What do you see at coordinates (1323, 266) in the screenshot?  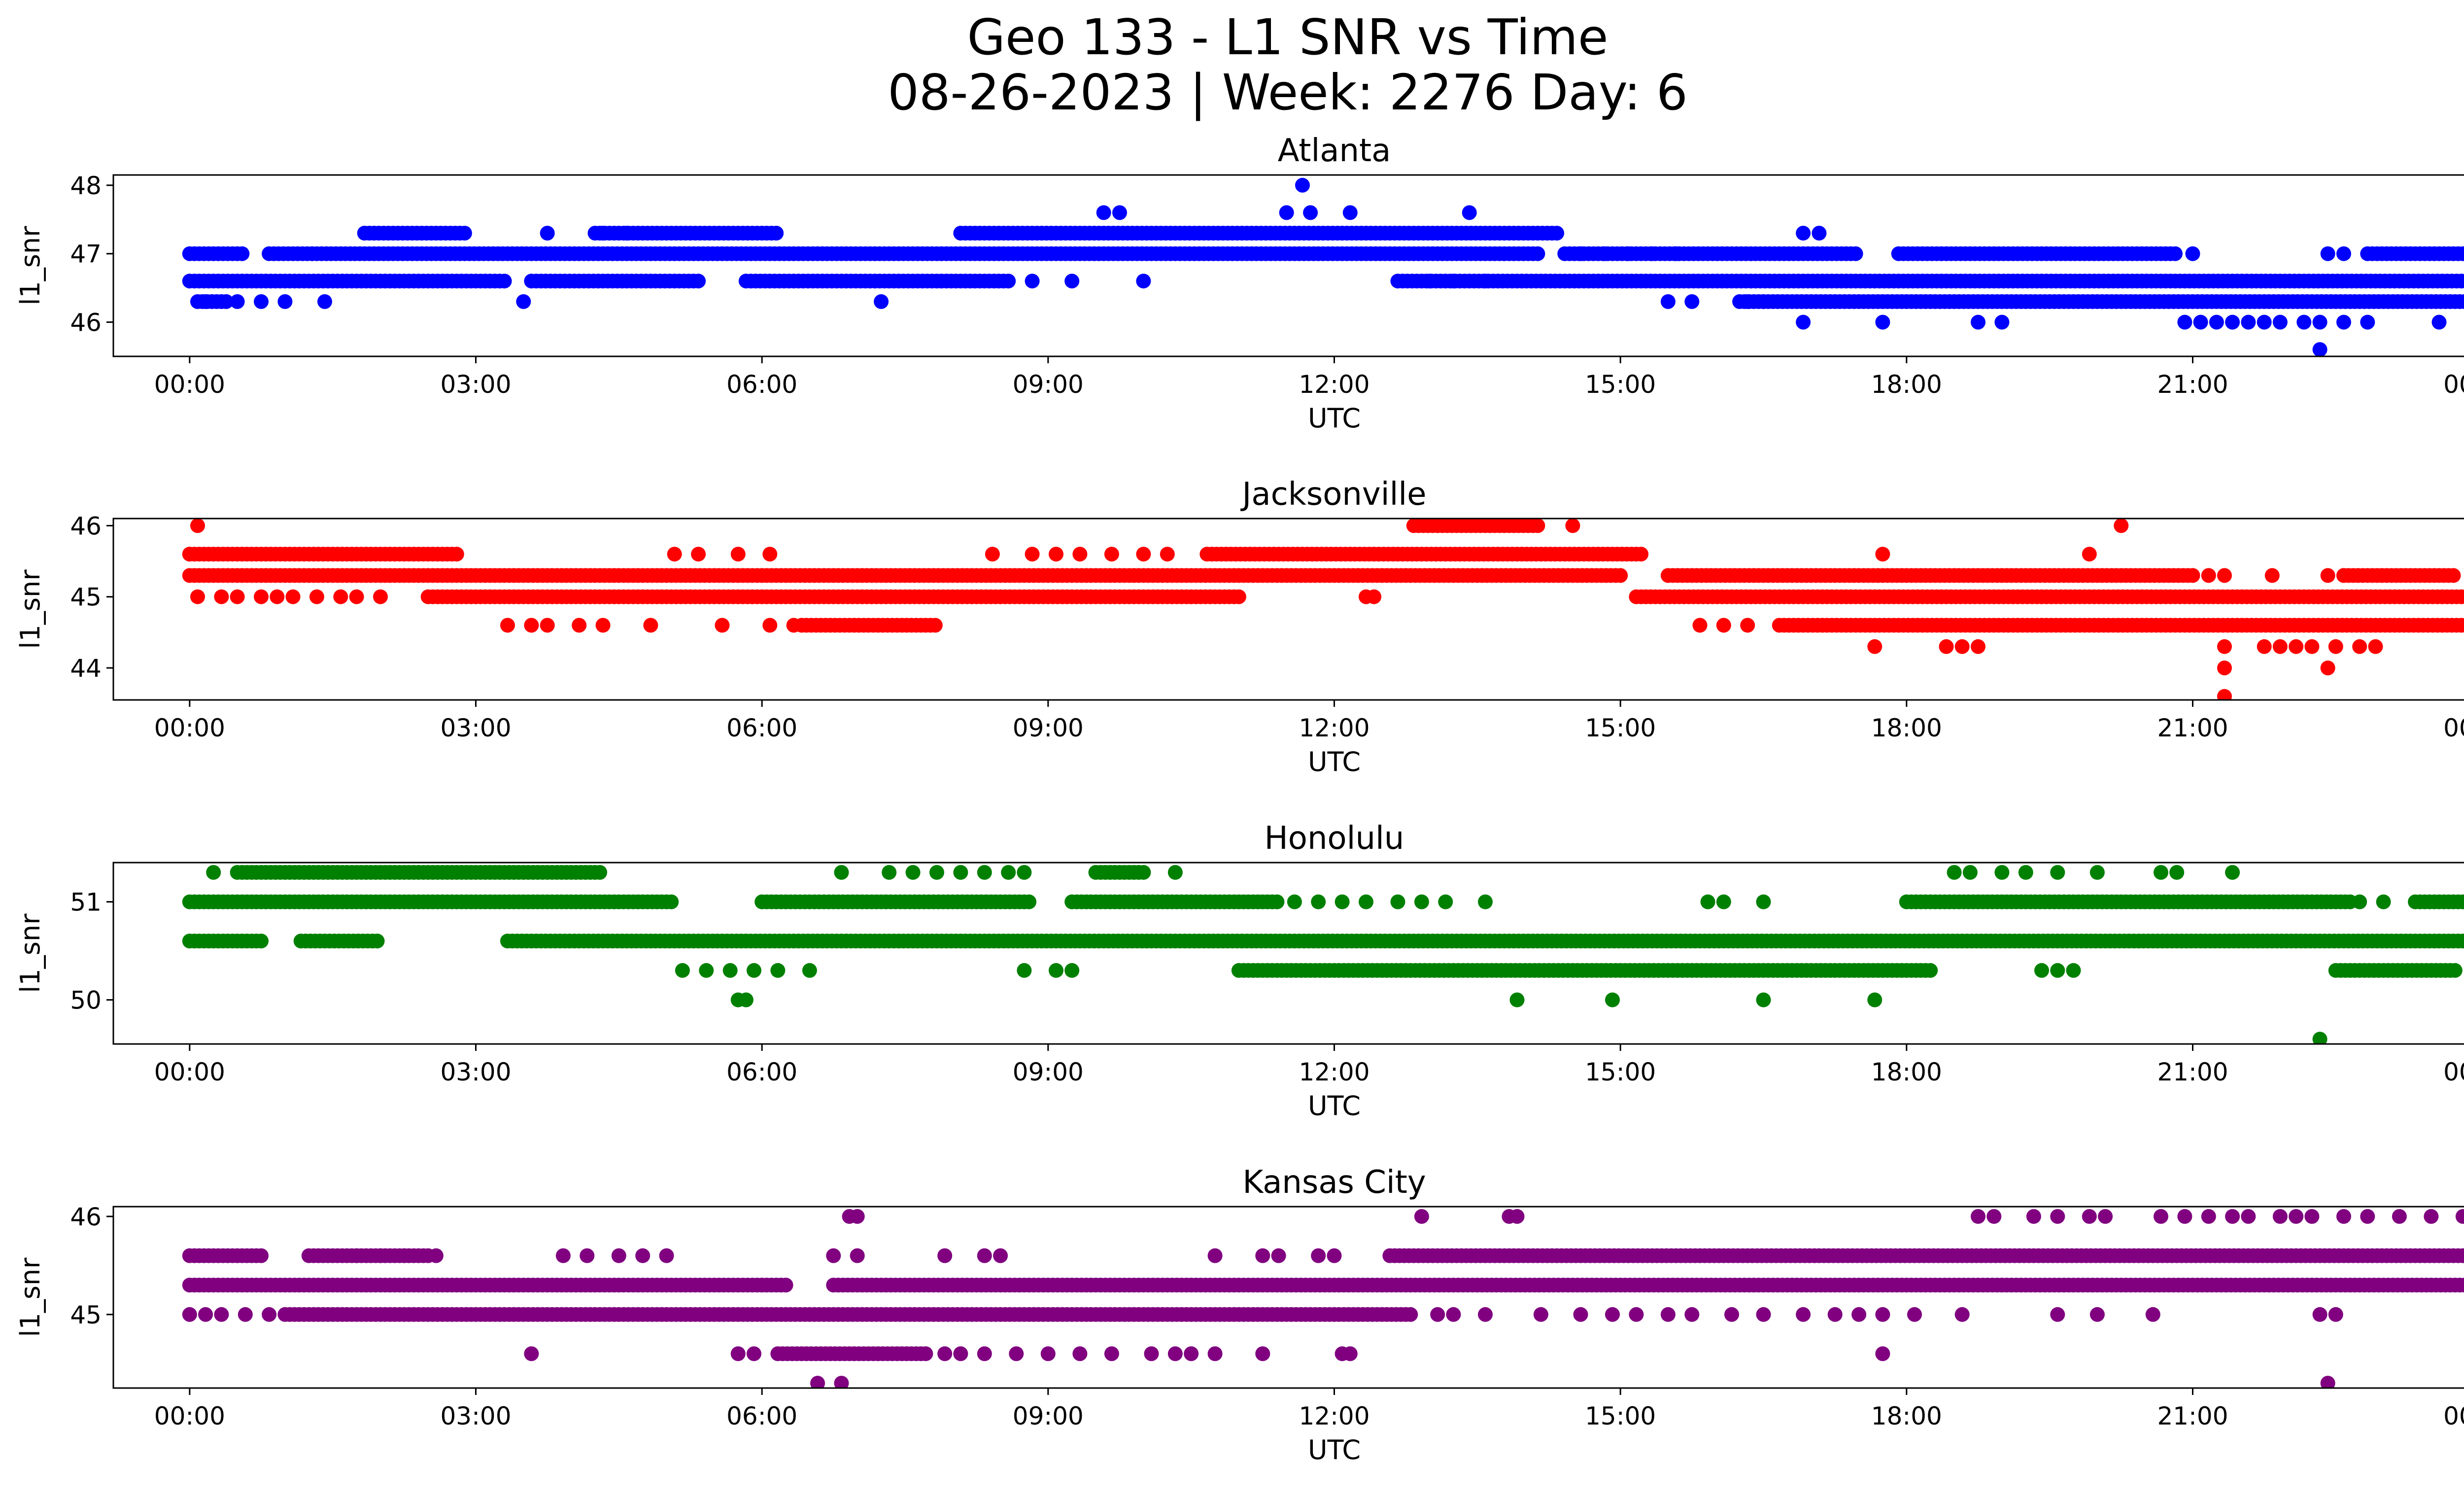 I see `scatter-series` at bounding box center [1323, 266].